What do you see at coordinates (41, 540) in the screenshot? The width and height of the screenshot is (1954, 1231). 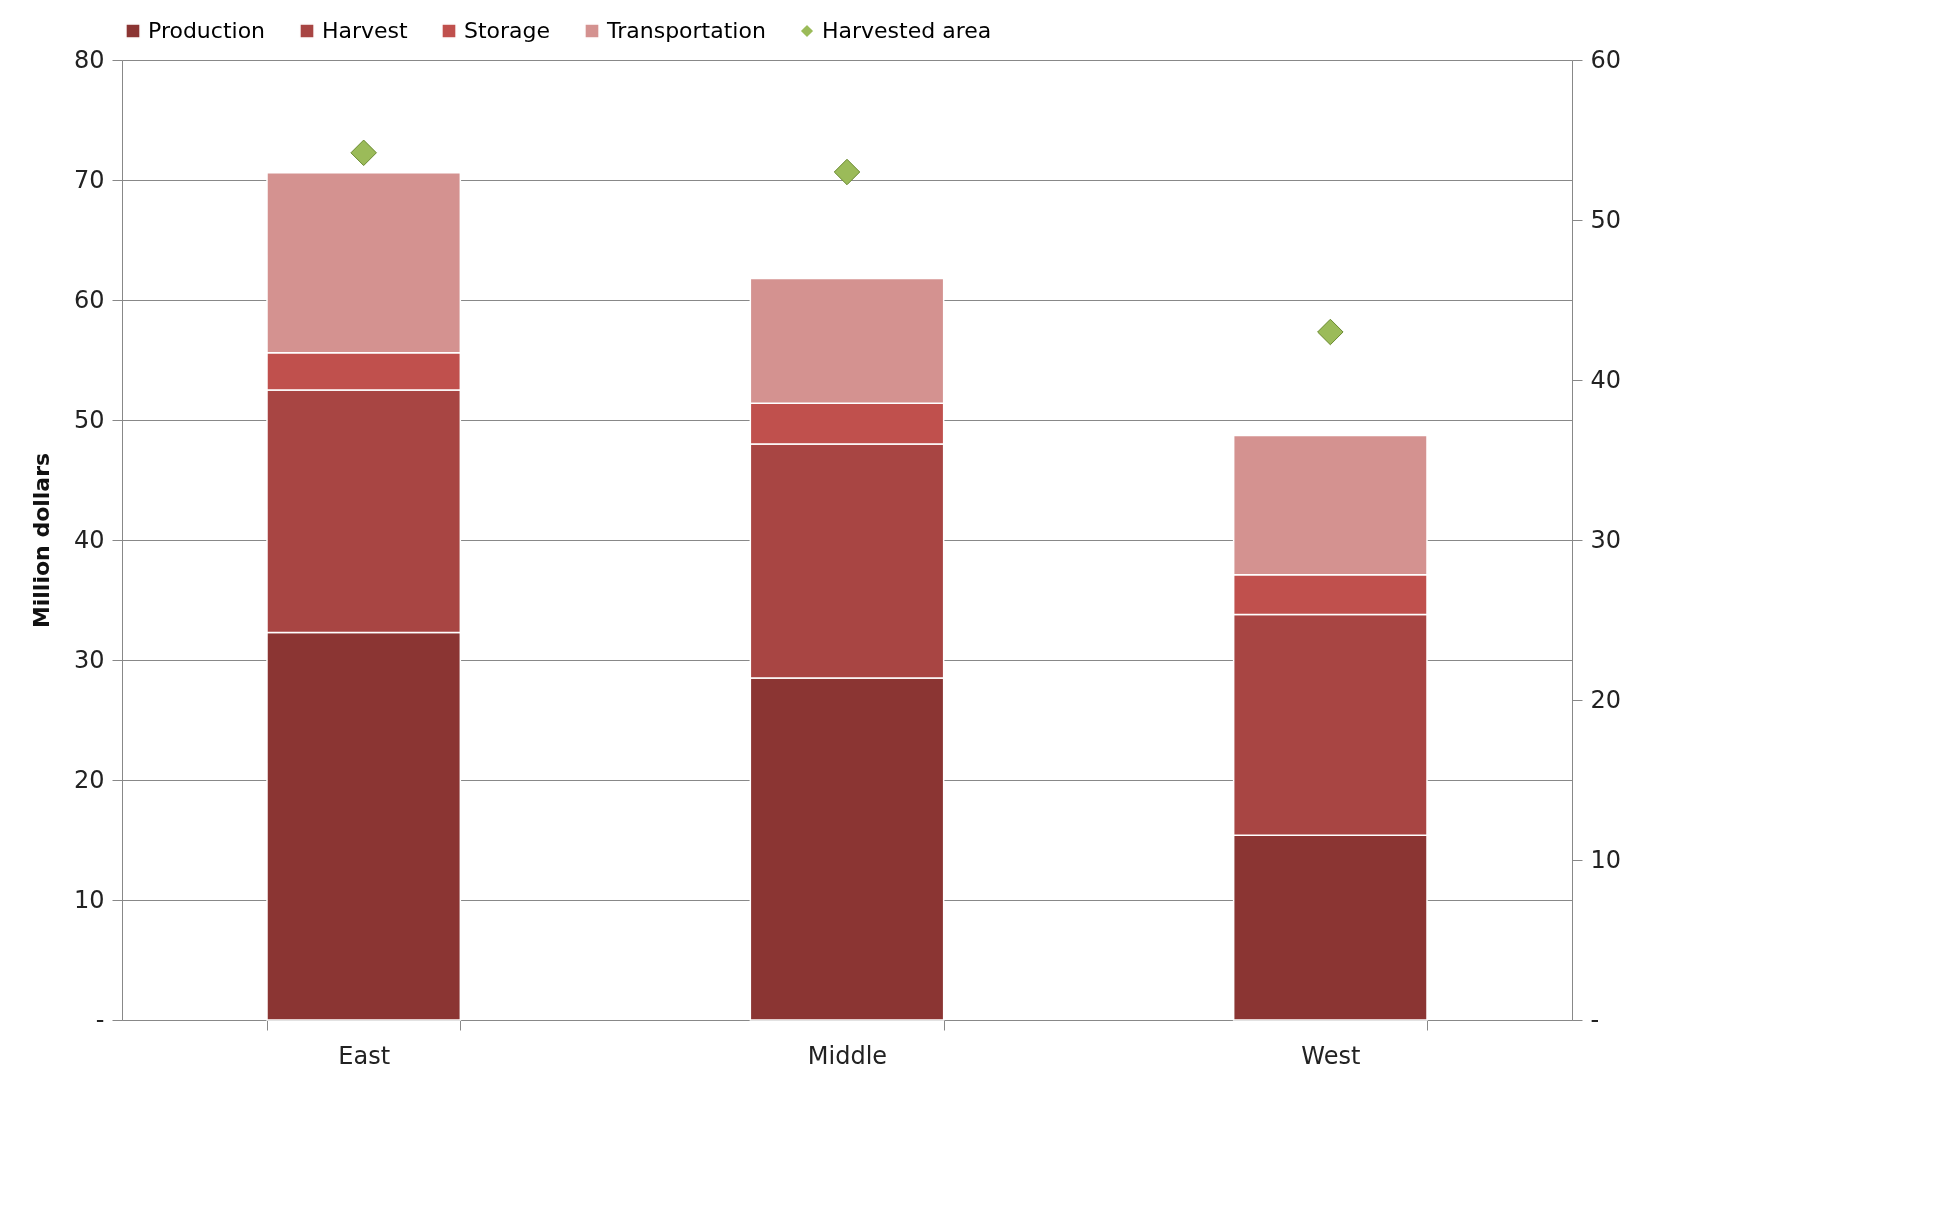 I see `y-axis-title: Million dollars` at bounding box center [41, 540].